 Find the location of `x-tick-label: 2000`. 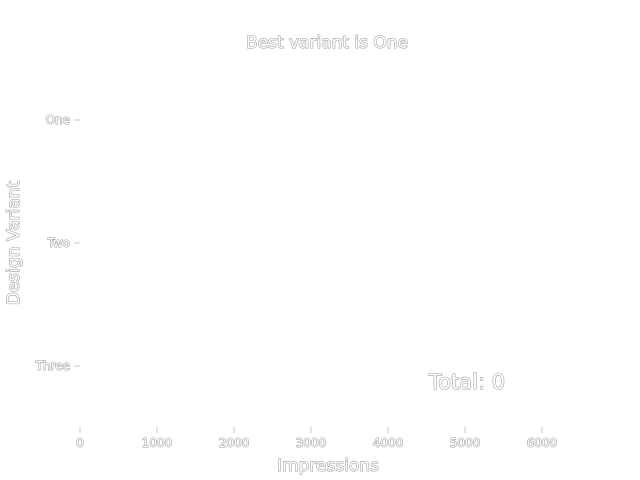

x-tick-label: 2000 is located at coordinates (234, 443).